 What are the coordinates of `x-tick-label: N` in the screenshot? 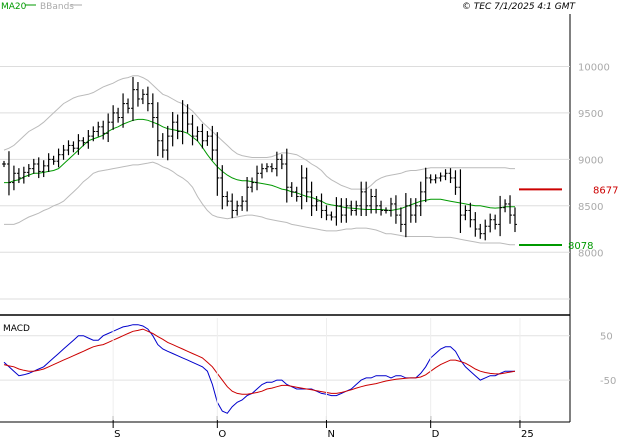 It's located at (330, 434).